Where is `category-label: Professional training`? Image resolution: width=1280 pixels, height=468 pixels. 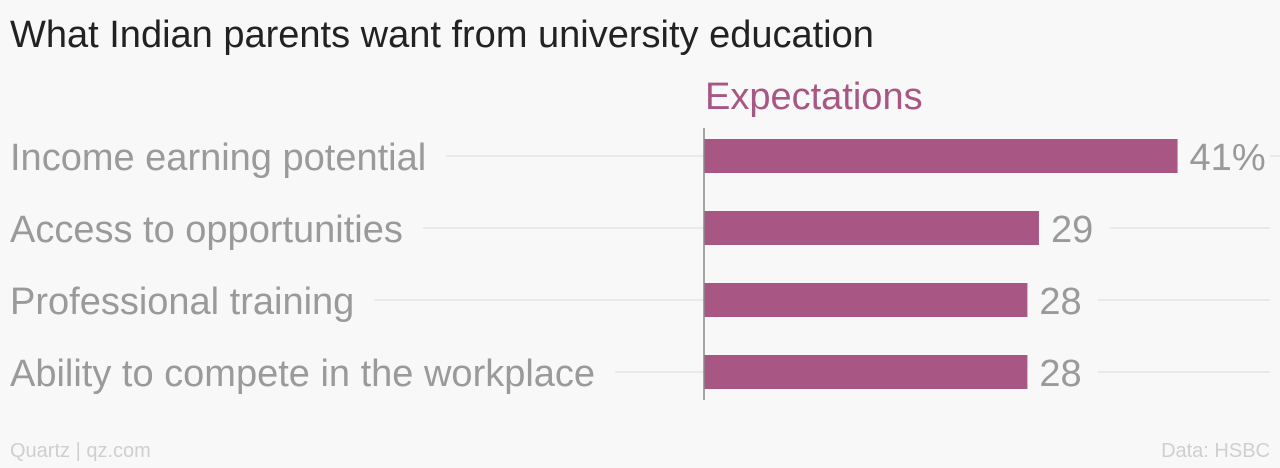 category-label: Professional training is located at coordinates (182, 302).